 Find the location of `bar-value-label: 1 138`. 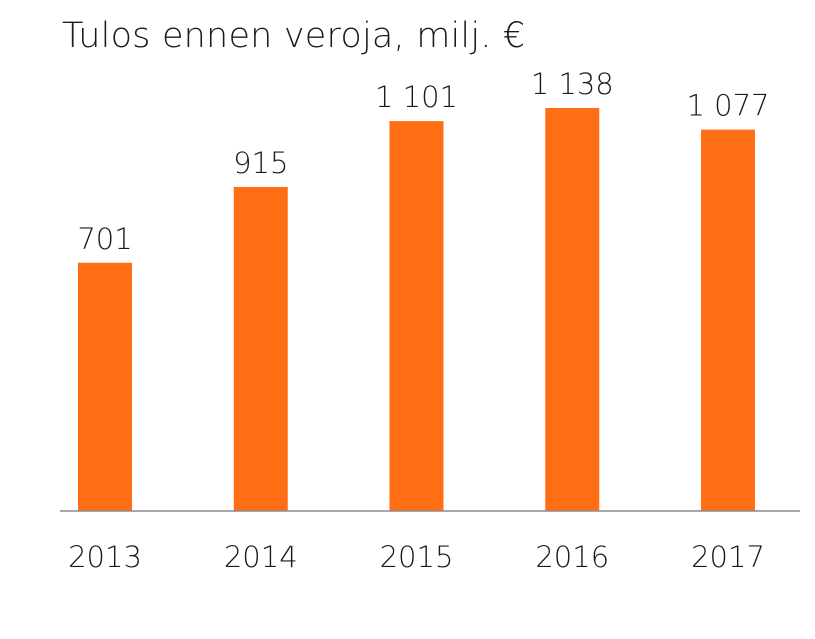

bar-value-label: 1 138 is located at coordinates (572, 84).